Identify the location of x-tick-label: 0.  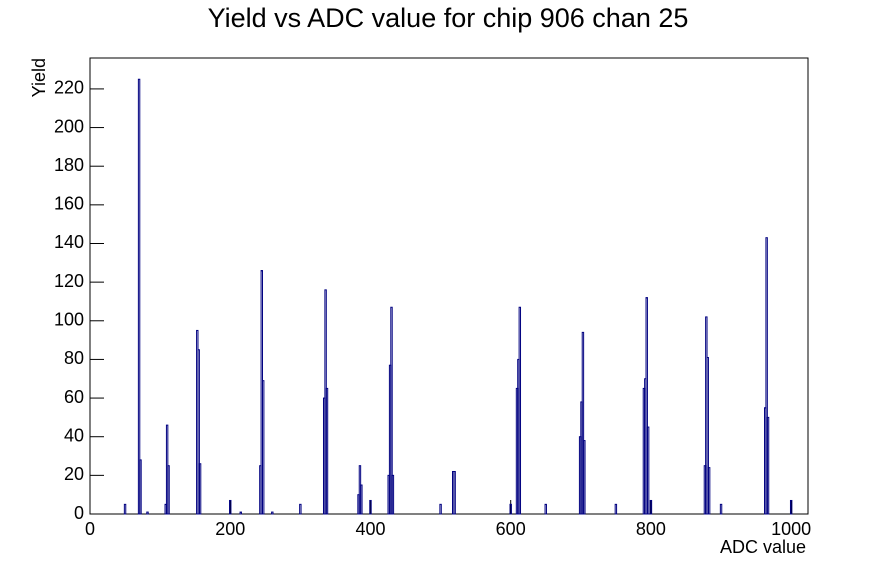
(90, 529).